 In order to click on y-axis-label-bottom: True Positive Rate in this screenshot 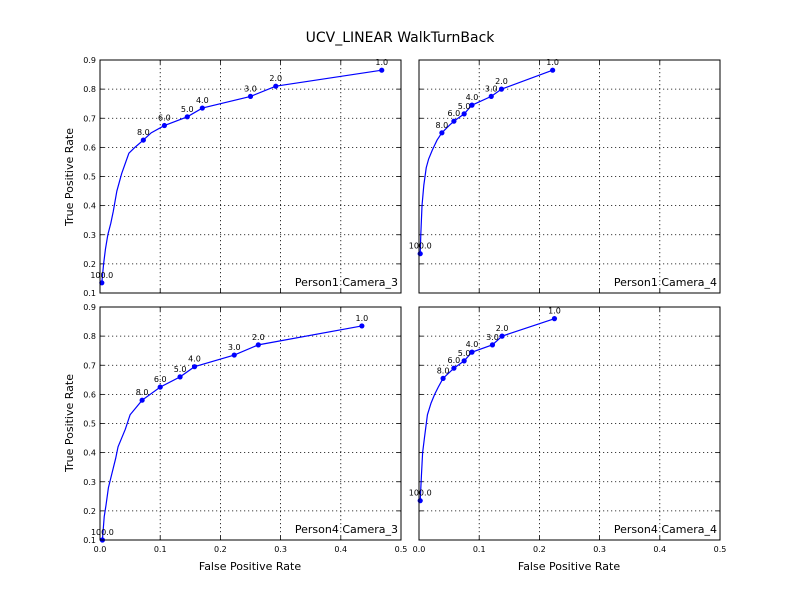, I will do `click(69, 423)`.